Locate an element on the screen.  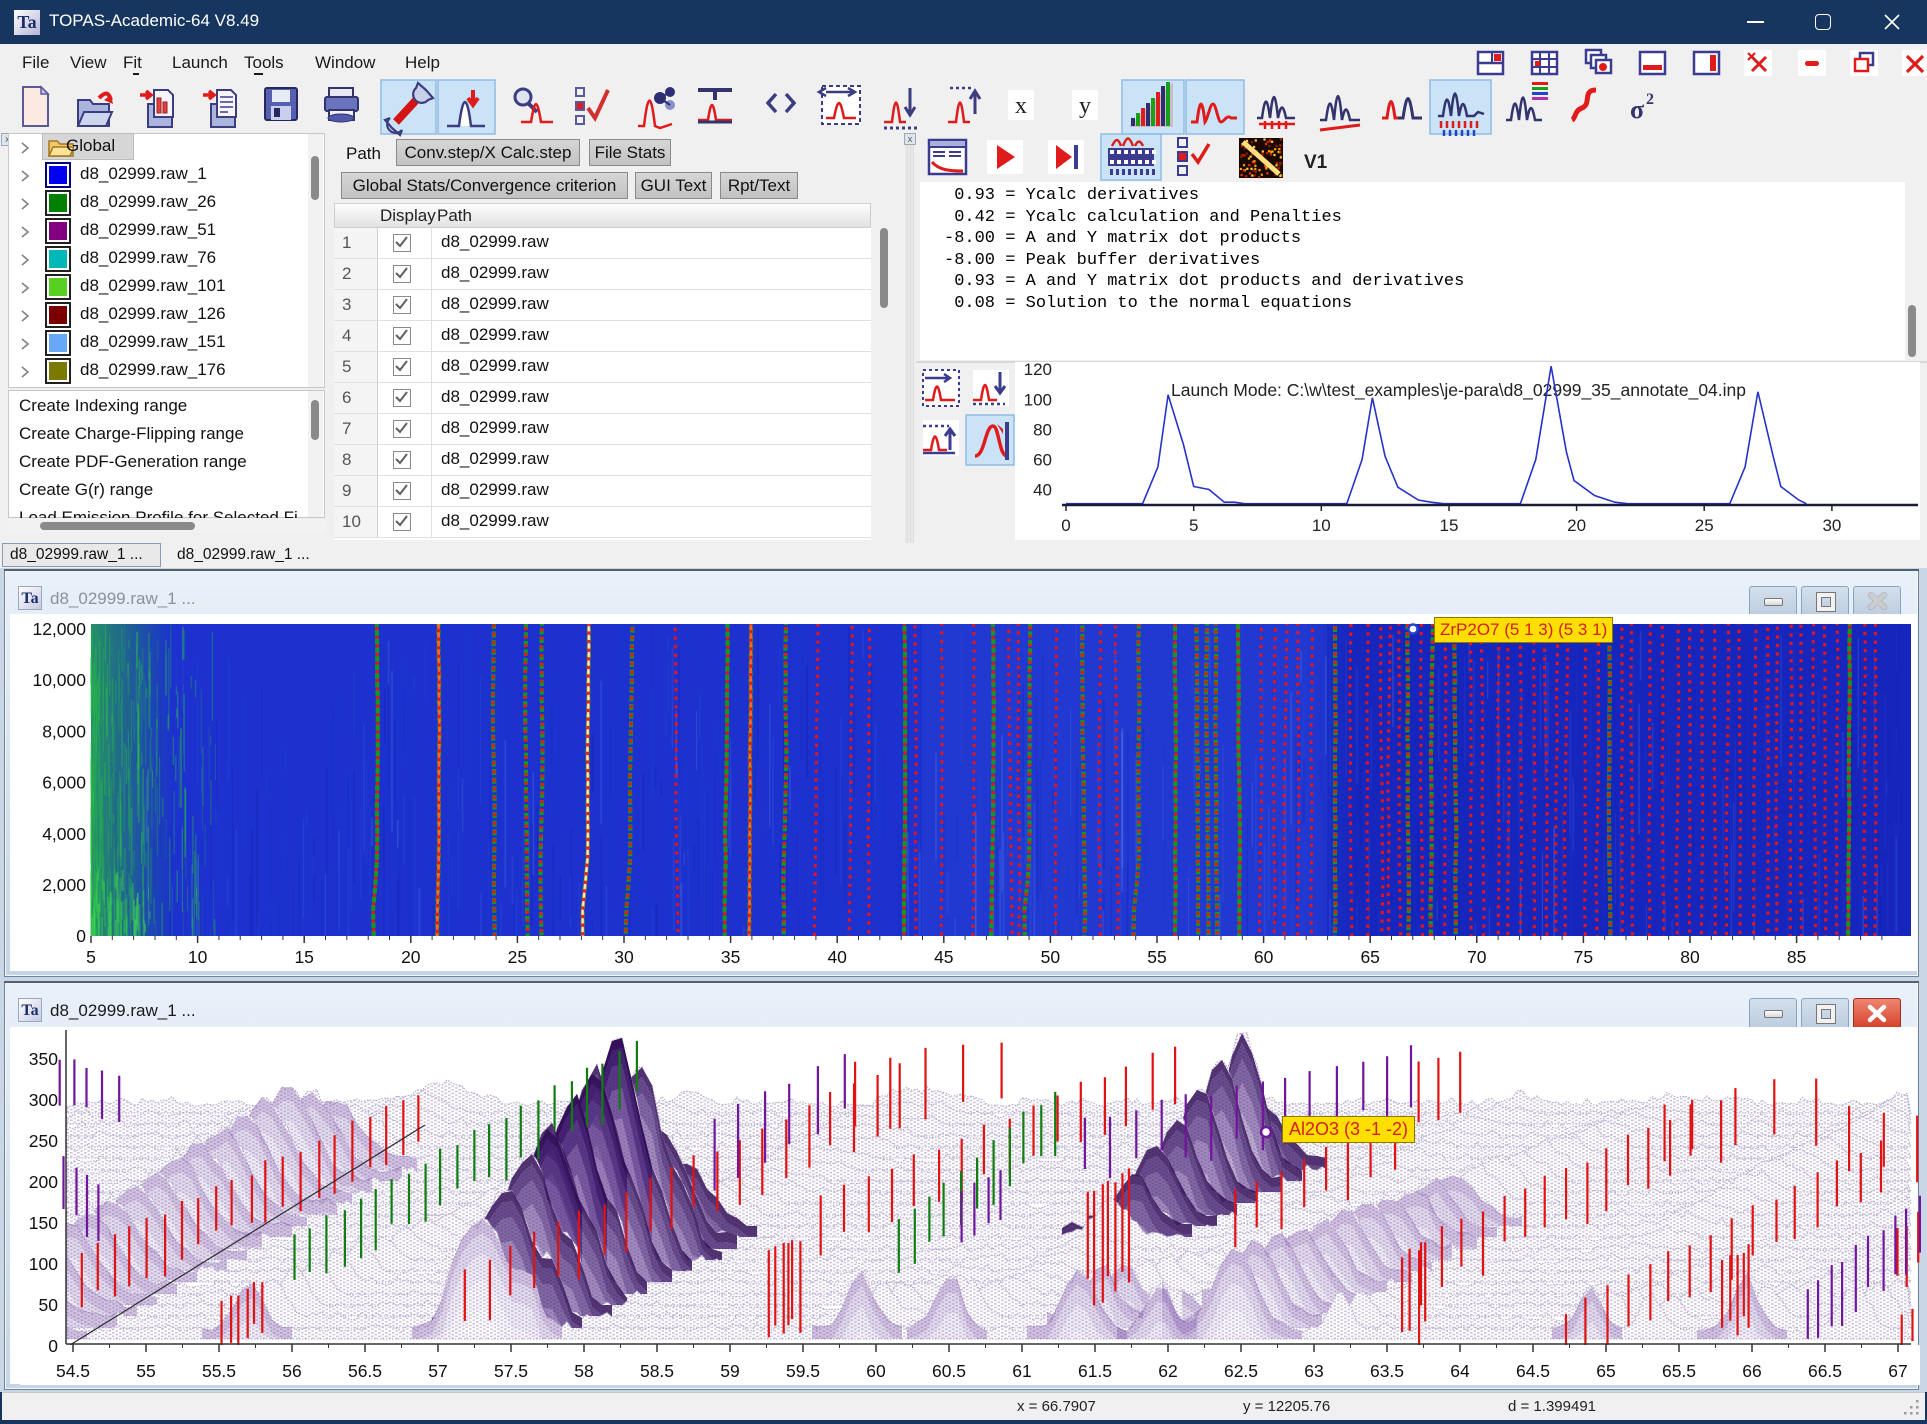
svg-text: 57 is located at coordinates (437, 1371).